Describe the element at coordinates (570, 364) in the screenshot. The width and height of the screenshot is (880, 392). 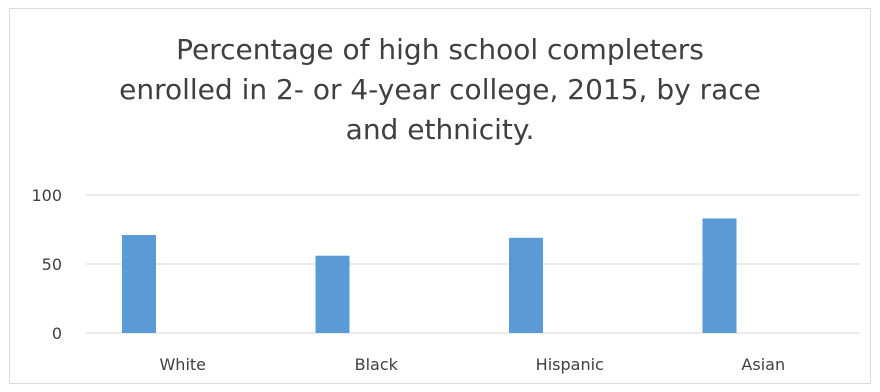
I see `x-tick-label: Hispanic` at that location.